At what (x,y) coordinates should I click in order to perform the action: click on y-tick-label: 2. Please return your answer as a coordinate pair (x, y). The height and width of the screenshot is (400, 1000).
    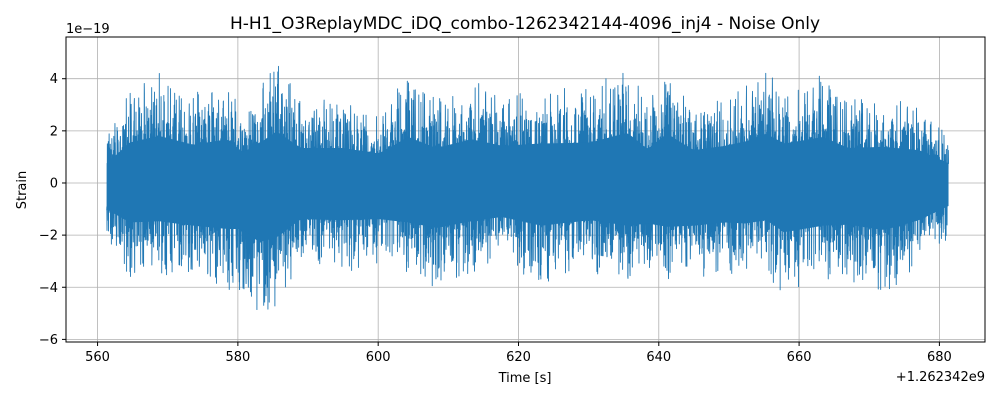
    Looking at the image, I should click on (54, 131).